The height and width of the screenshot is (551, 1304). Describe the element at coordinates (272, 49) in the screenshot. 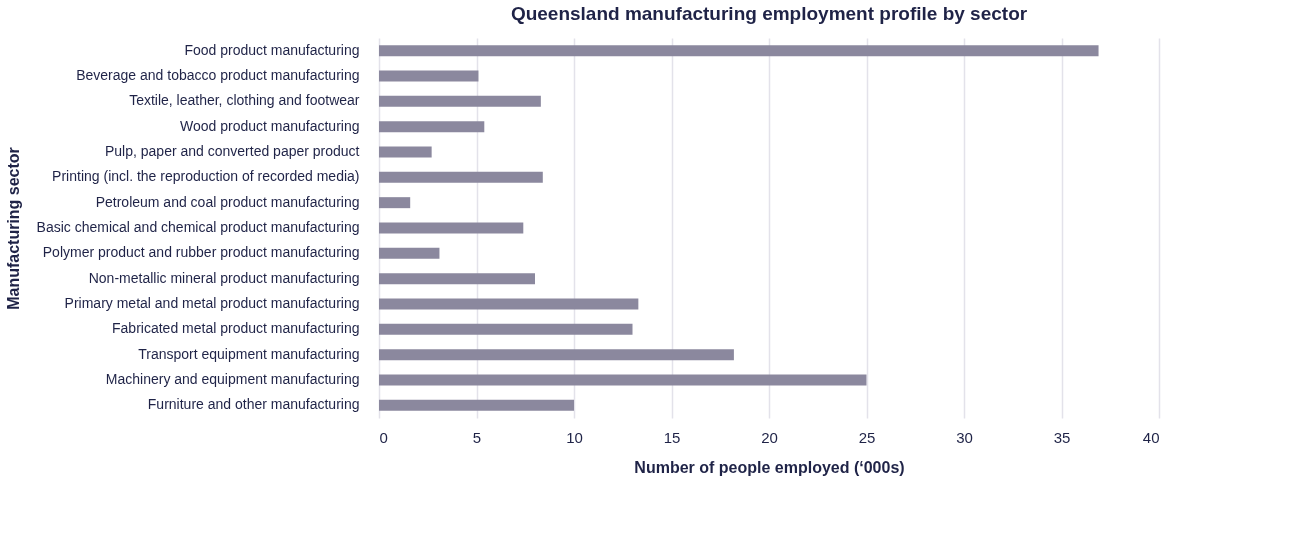

I see `y-tick-label: Food product manufacturing` at that location.